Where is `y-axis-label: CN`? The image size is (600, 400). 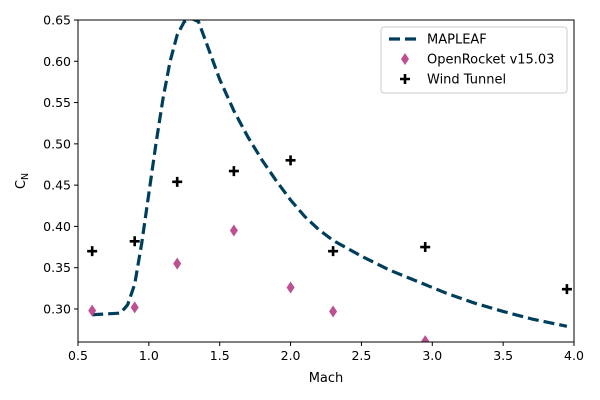 y-axis-label: CN is located at coordinates (22, 181).